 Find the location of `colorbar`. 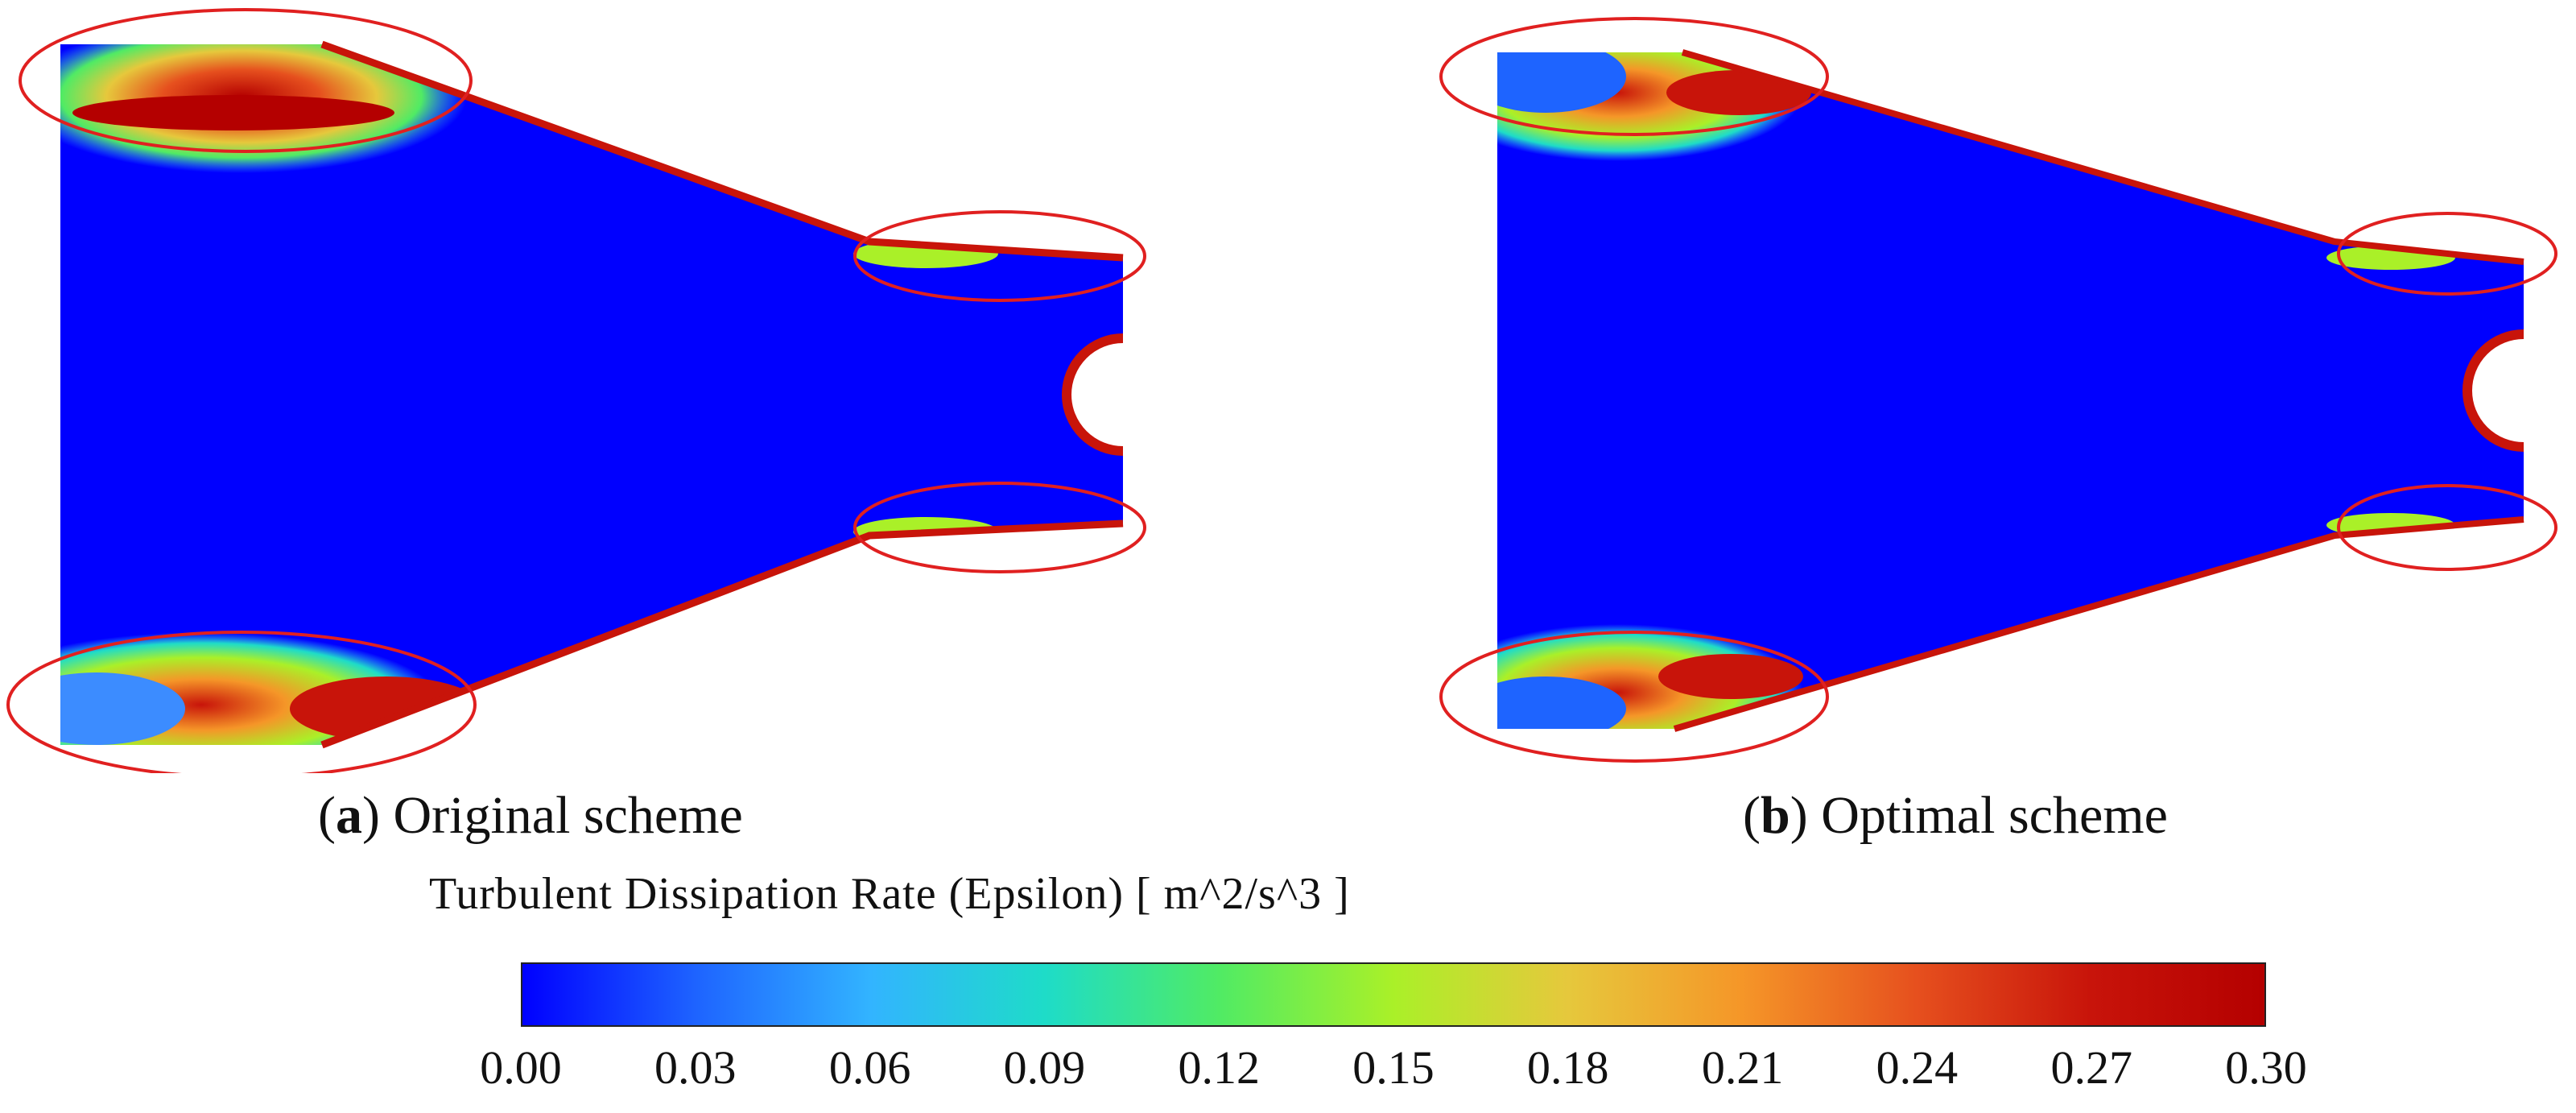

colorbar is located at coordinates (1393, 995).